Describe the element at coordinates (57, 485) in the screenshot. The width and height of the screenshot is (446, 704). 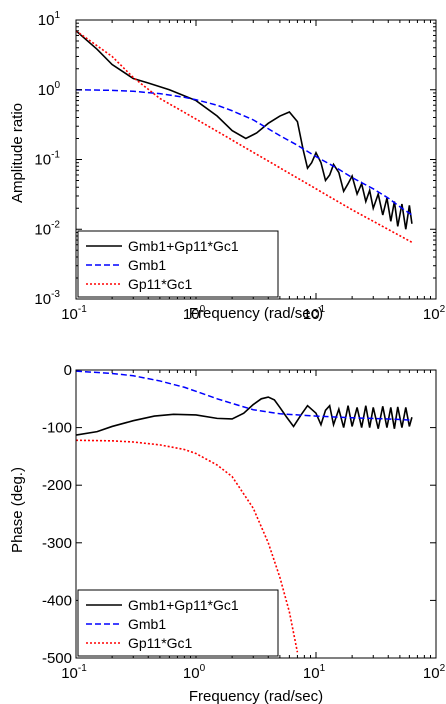
I see `y-tick-label: -200` at that location.